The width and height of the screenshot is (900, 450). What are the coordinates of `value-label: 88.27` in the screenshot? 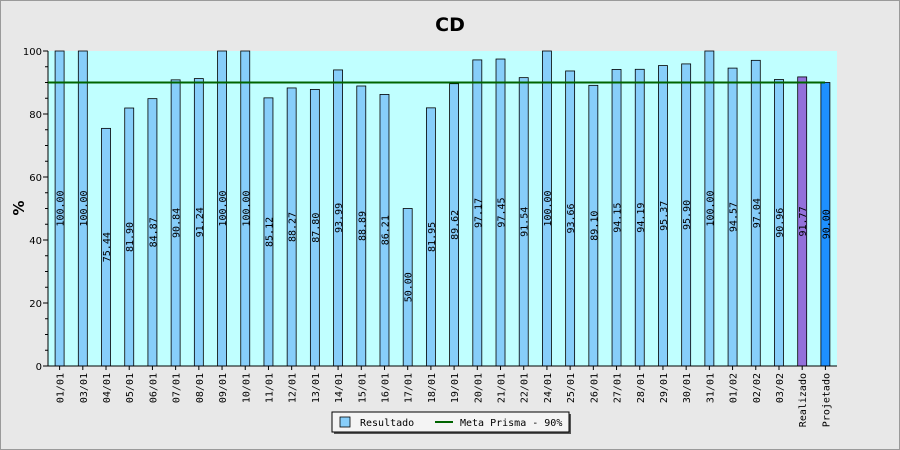 It's located at (293, 227).